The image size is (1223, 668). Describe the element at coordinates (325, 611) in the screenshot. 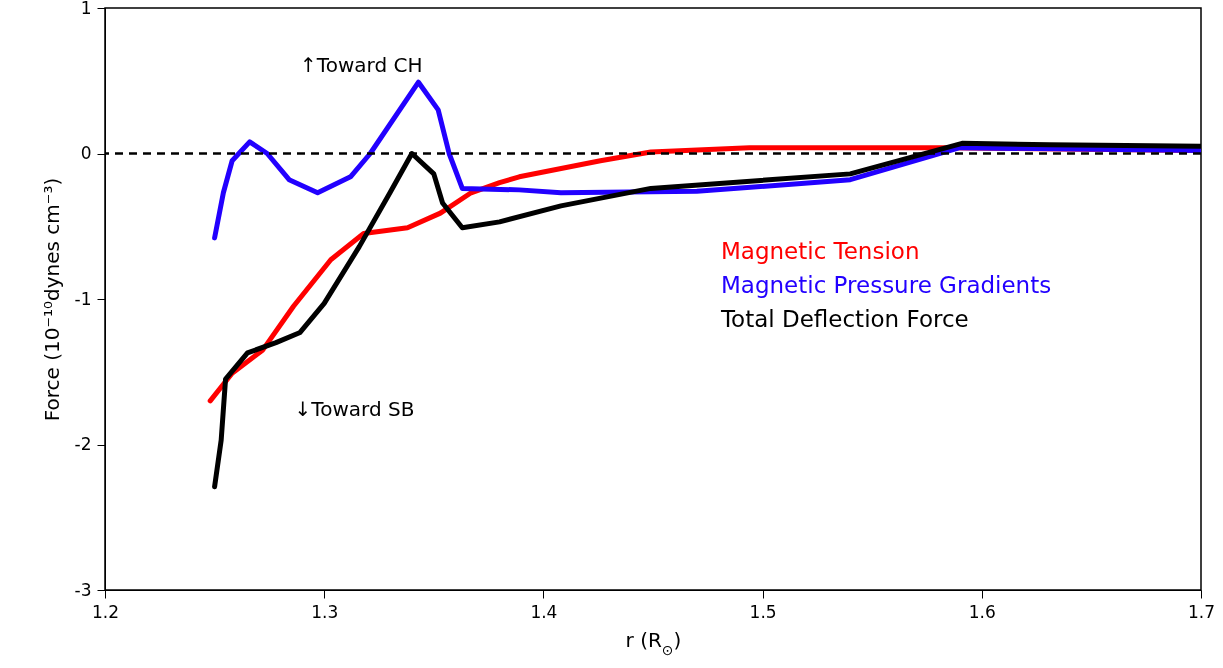

I see `x-tick-label: 1.3` at that location.